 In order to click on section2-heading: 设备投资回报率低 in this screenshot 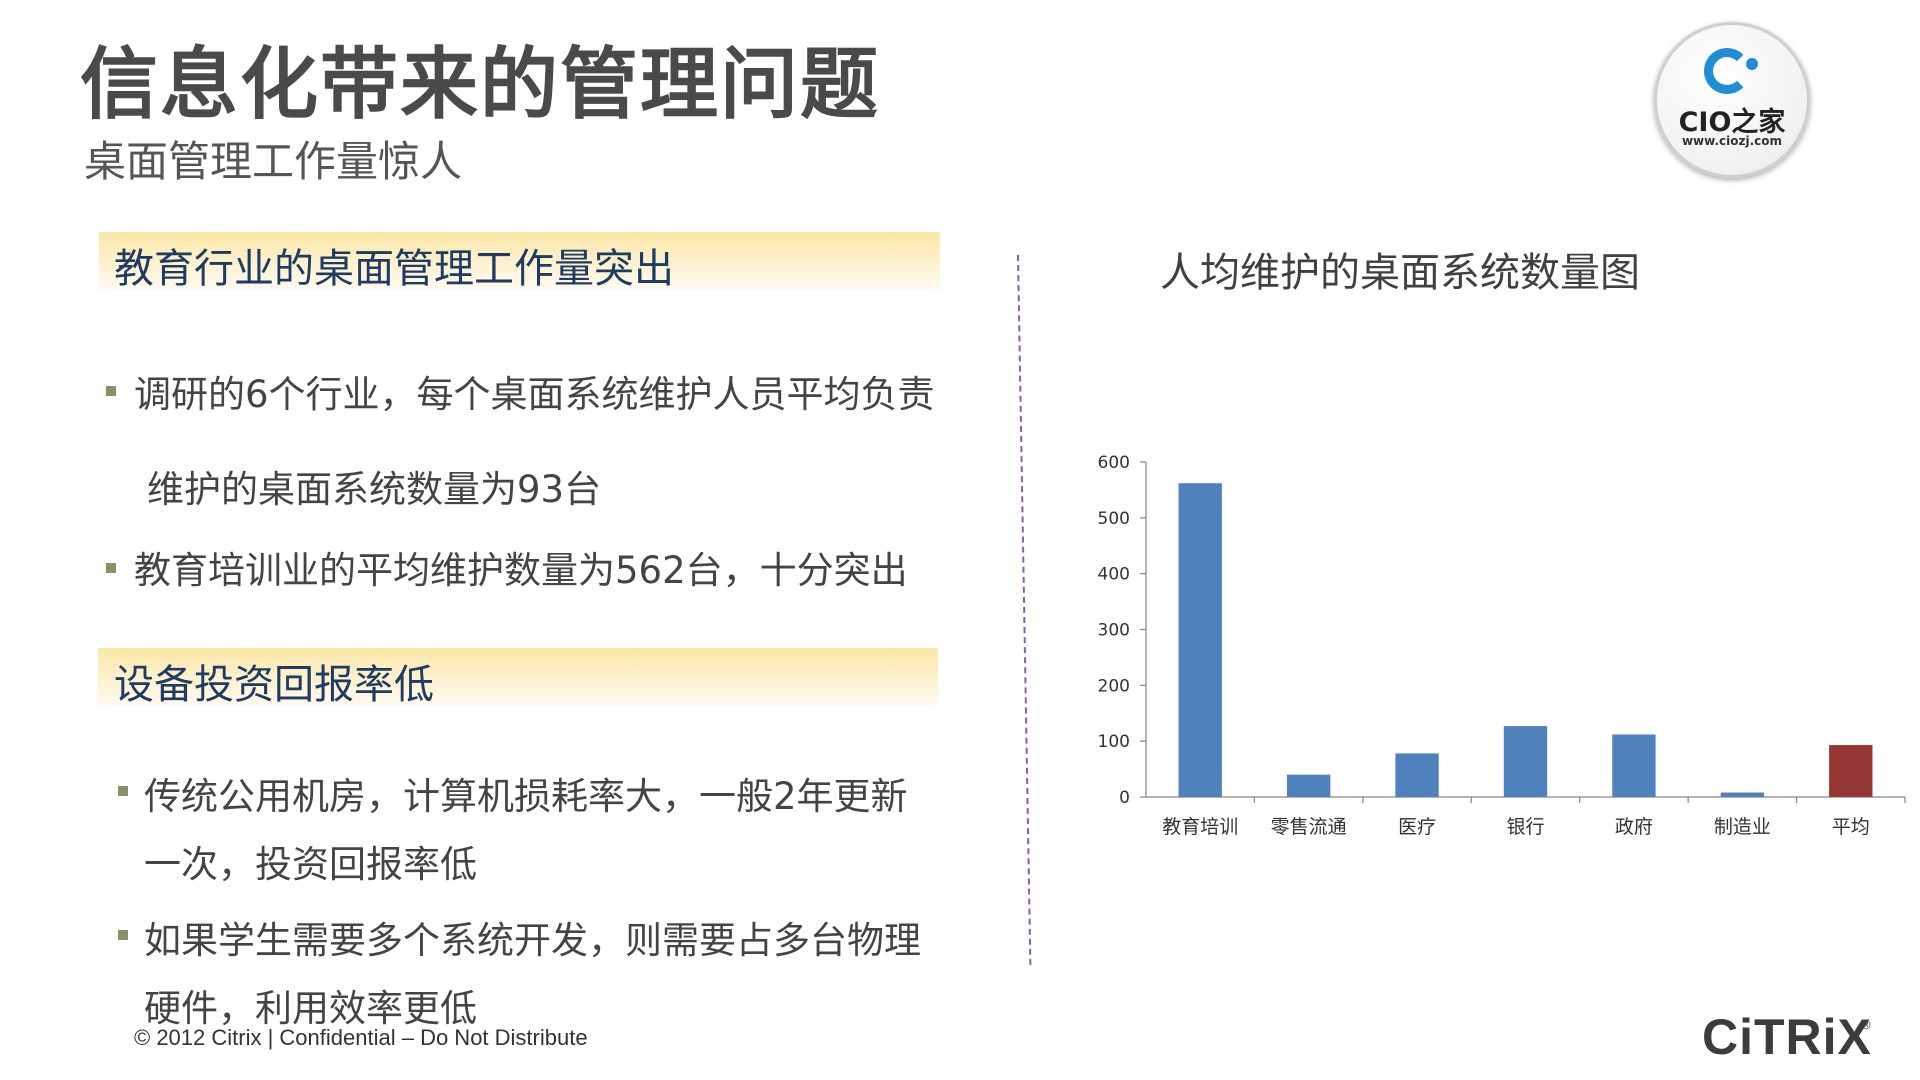, I will do `click(274, 685)`.